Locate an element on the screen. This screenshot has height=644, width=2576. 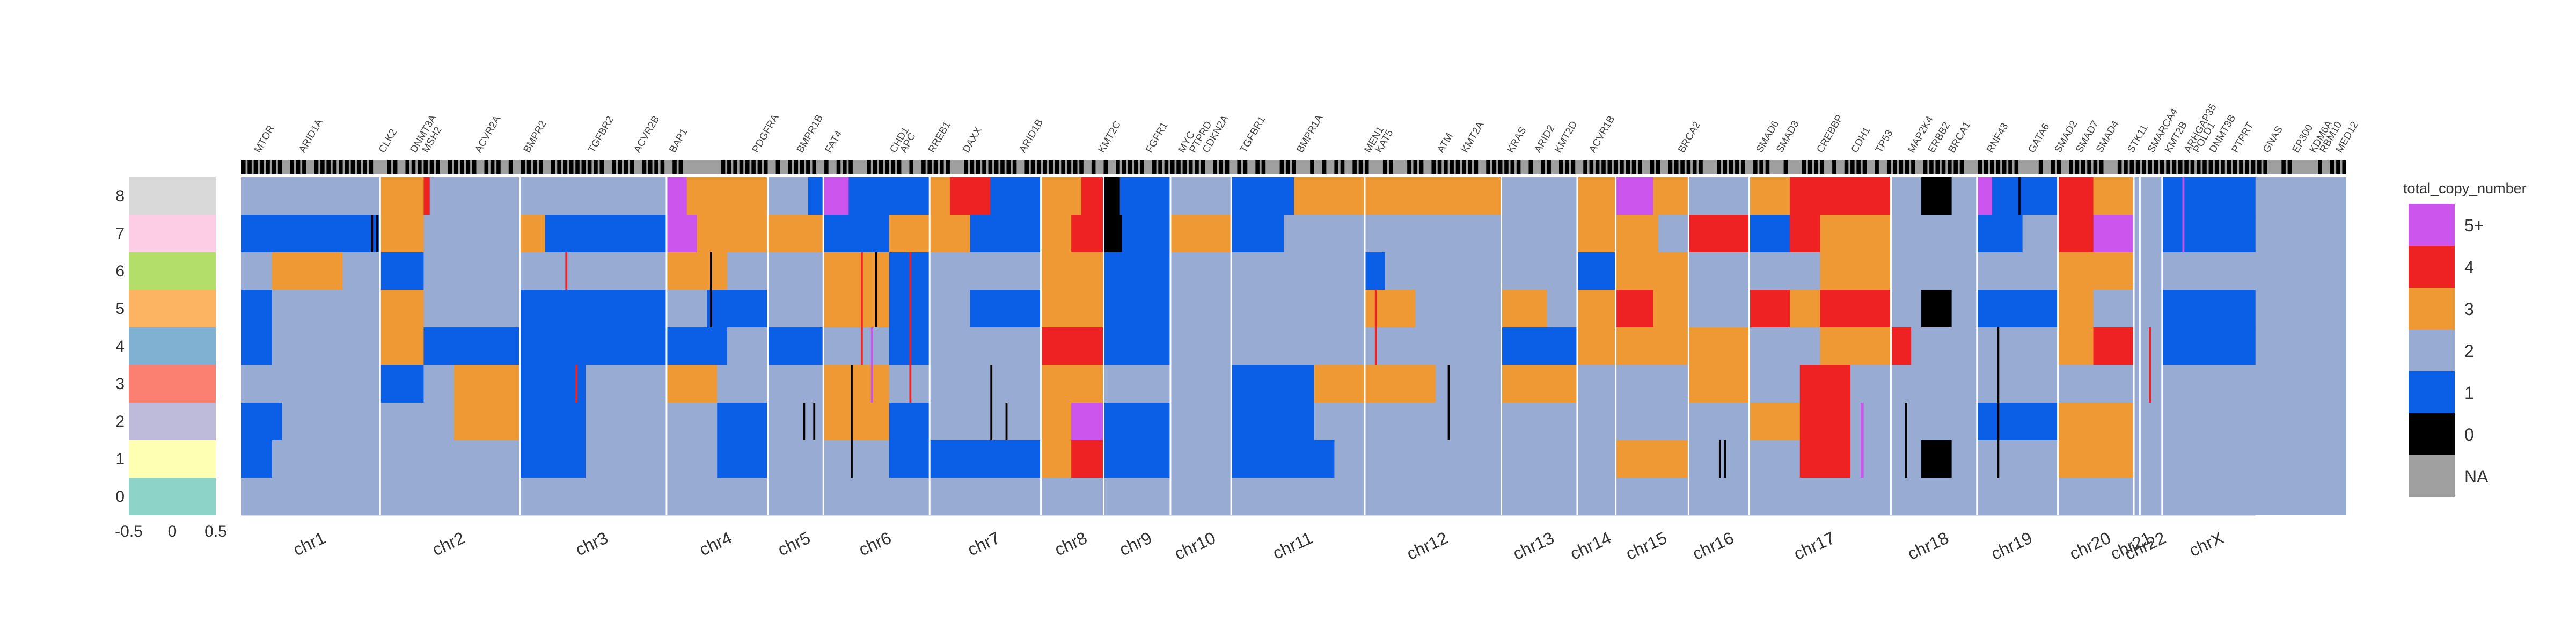
row-label-3: 3 is located at coordinates (120, 384).